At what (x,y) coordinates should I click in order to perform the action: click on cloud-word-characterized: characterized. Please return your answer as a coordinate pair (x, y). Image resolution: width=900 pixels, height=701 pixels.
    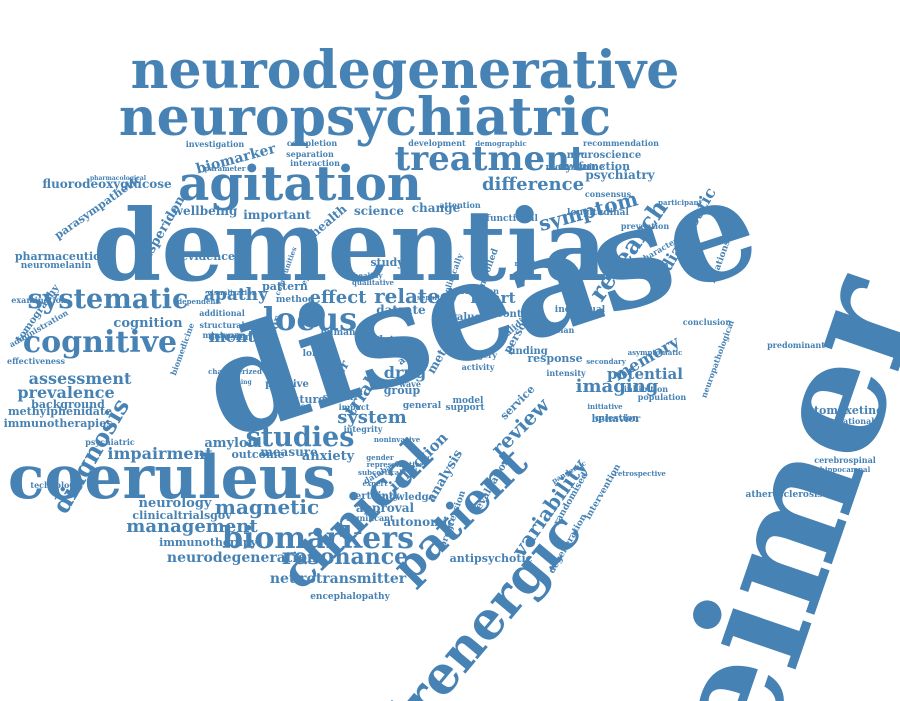
    Looking at the image, I should click on (235, 371).